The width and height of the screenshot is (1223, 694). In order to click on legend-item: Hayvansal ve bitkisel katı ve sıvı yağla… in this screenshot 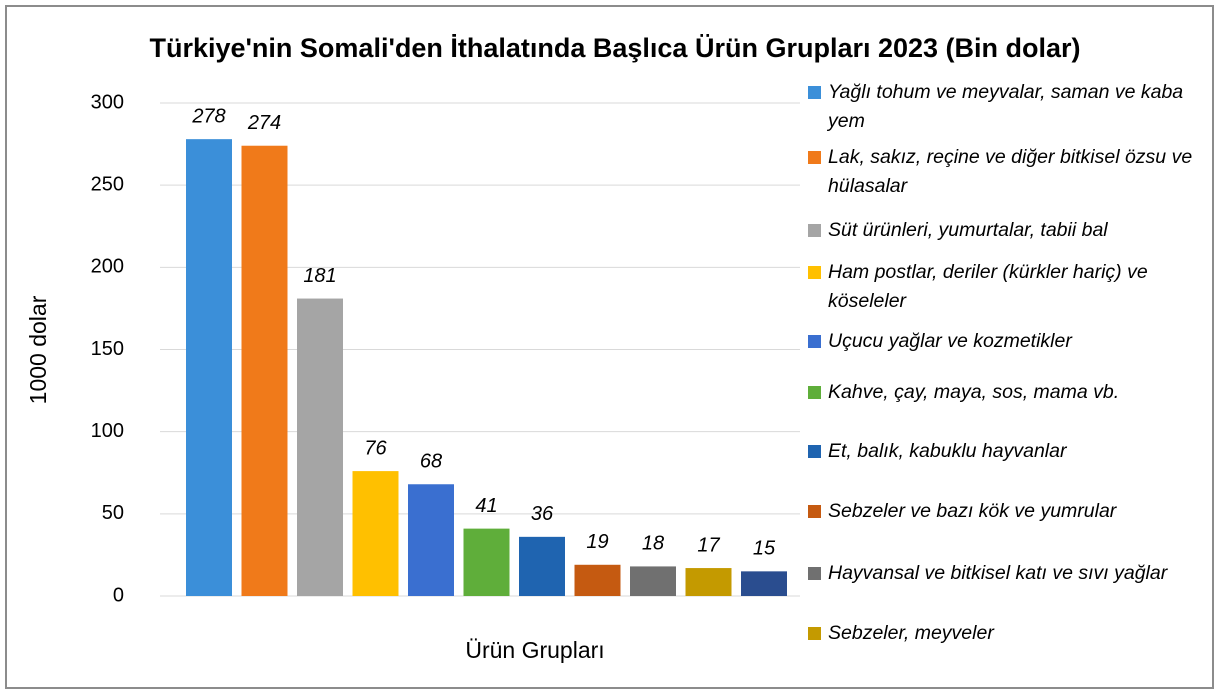, I will do `click(1008, 573)`.